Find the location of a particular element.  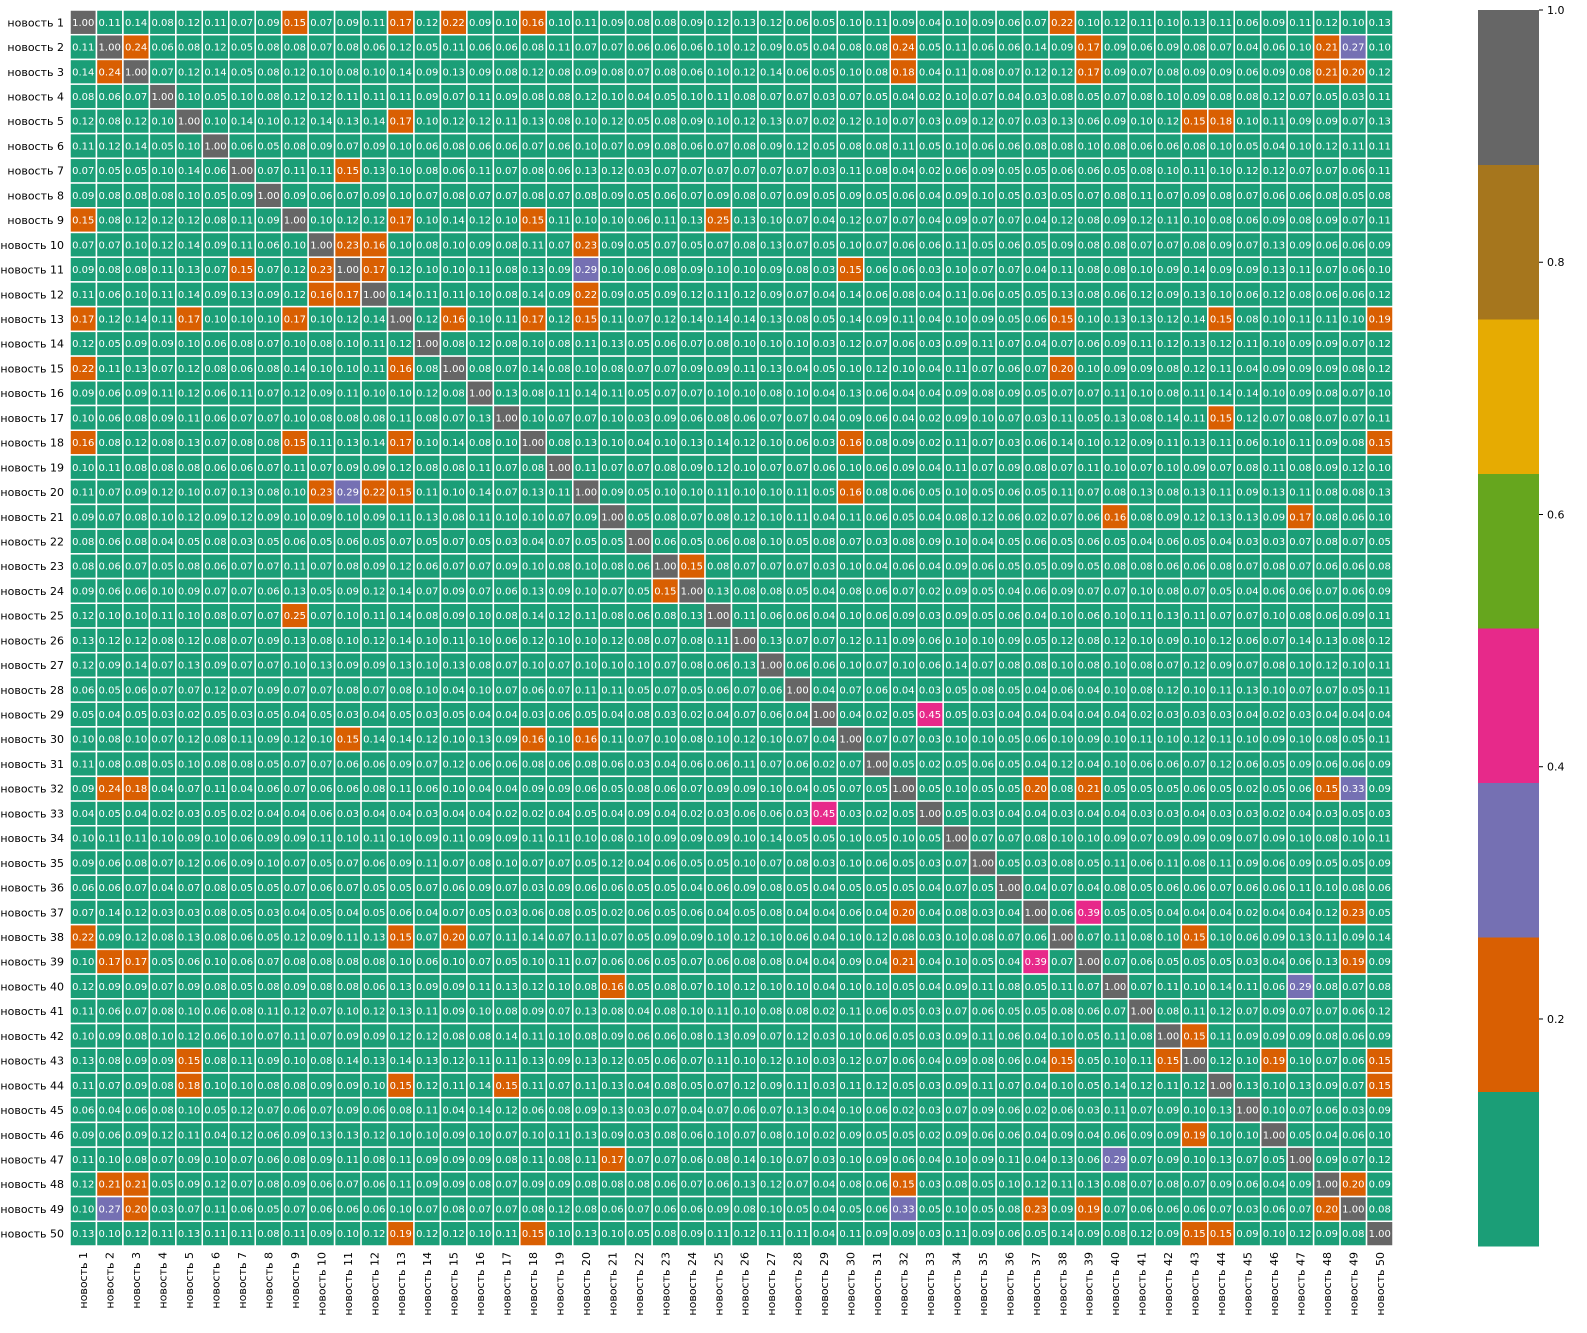

cell-value-label: 0.15 is located at coordinates (348, 171).